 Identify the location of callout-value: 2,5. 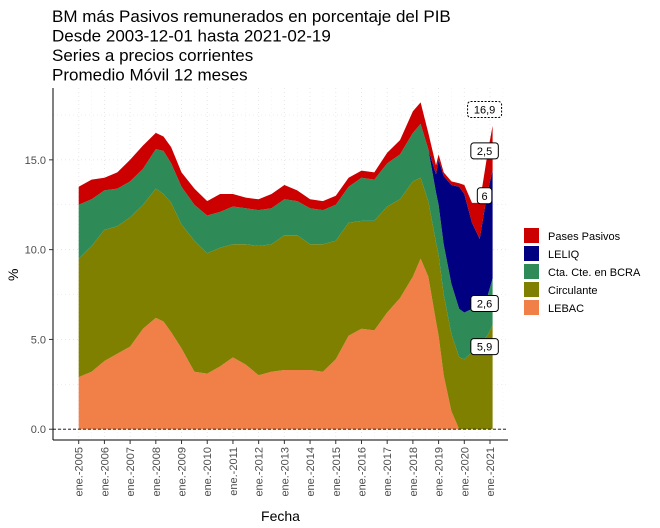
(484, 152).